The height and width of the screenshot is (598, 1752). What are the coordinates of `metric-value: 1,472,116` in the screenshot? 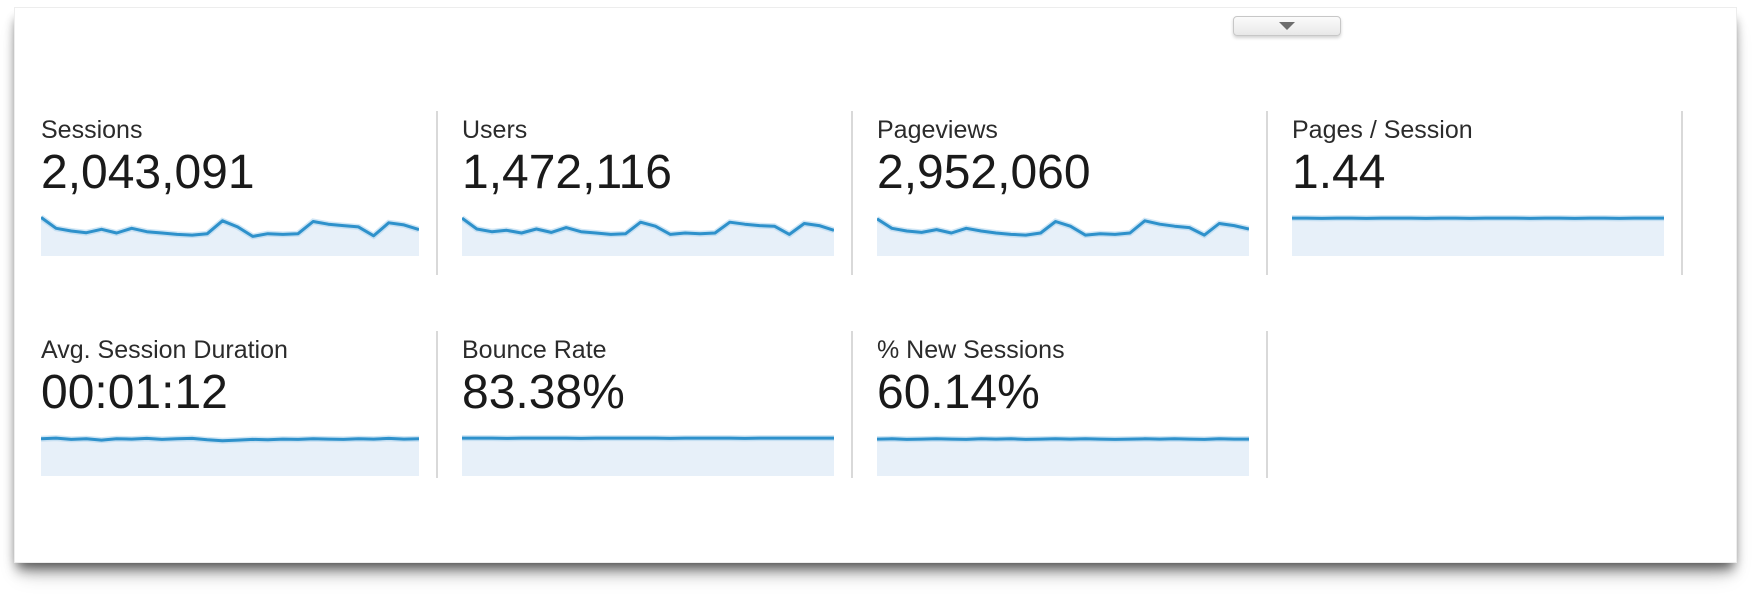 It's located at (567, 172).